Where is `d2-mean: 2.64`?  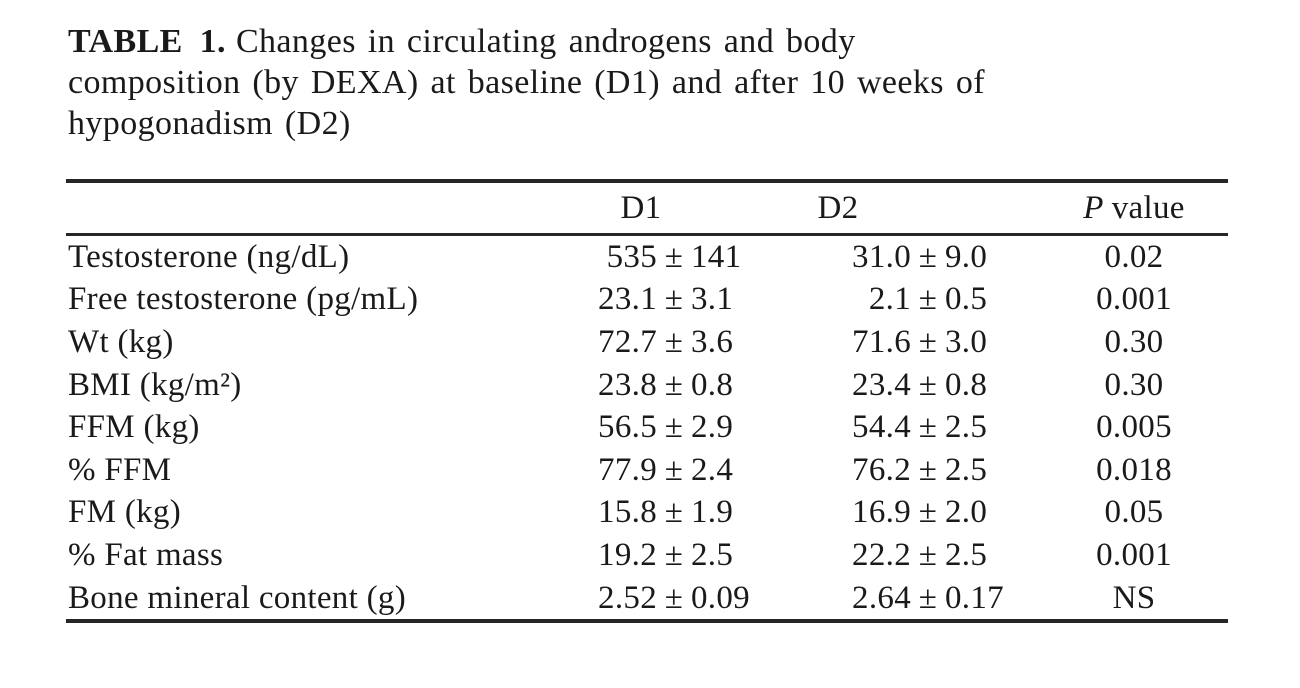 d2-mean: 2.64 is located at coordinates (881, 597).